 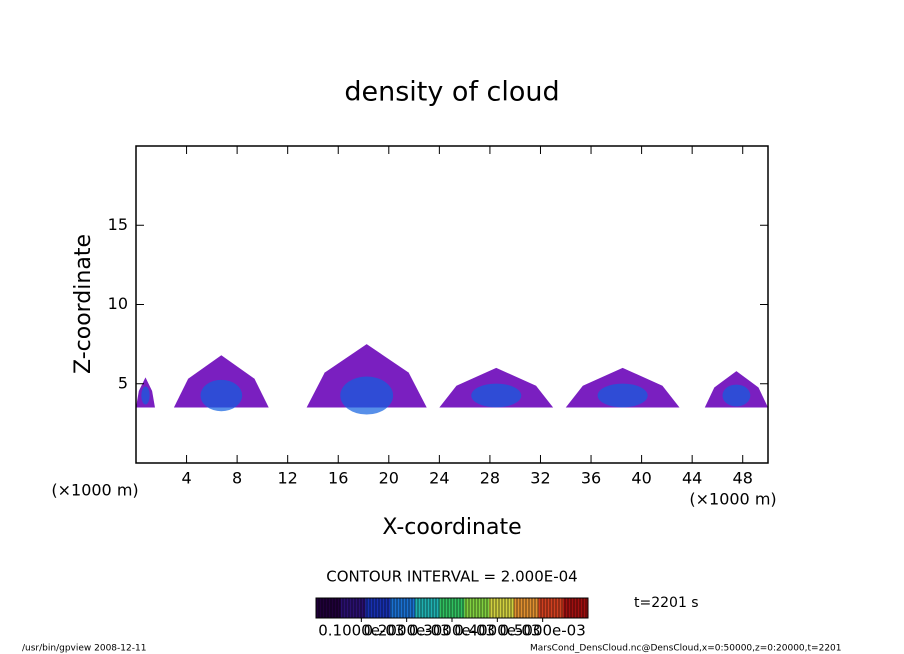 I want to click on x-tick-label: 16, so click(x=338, y=478).